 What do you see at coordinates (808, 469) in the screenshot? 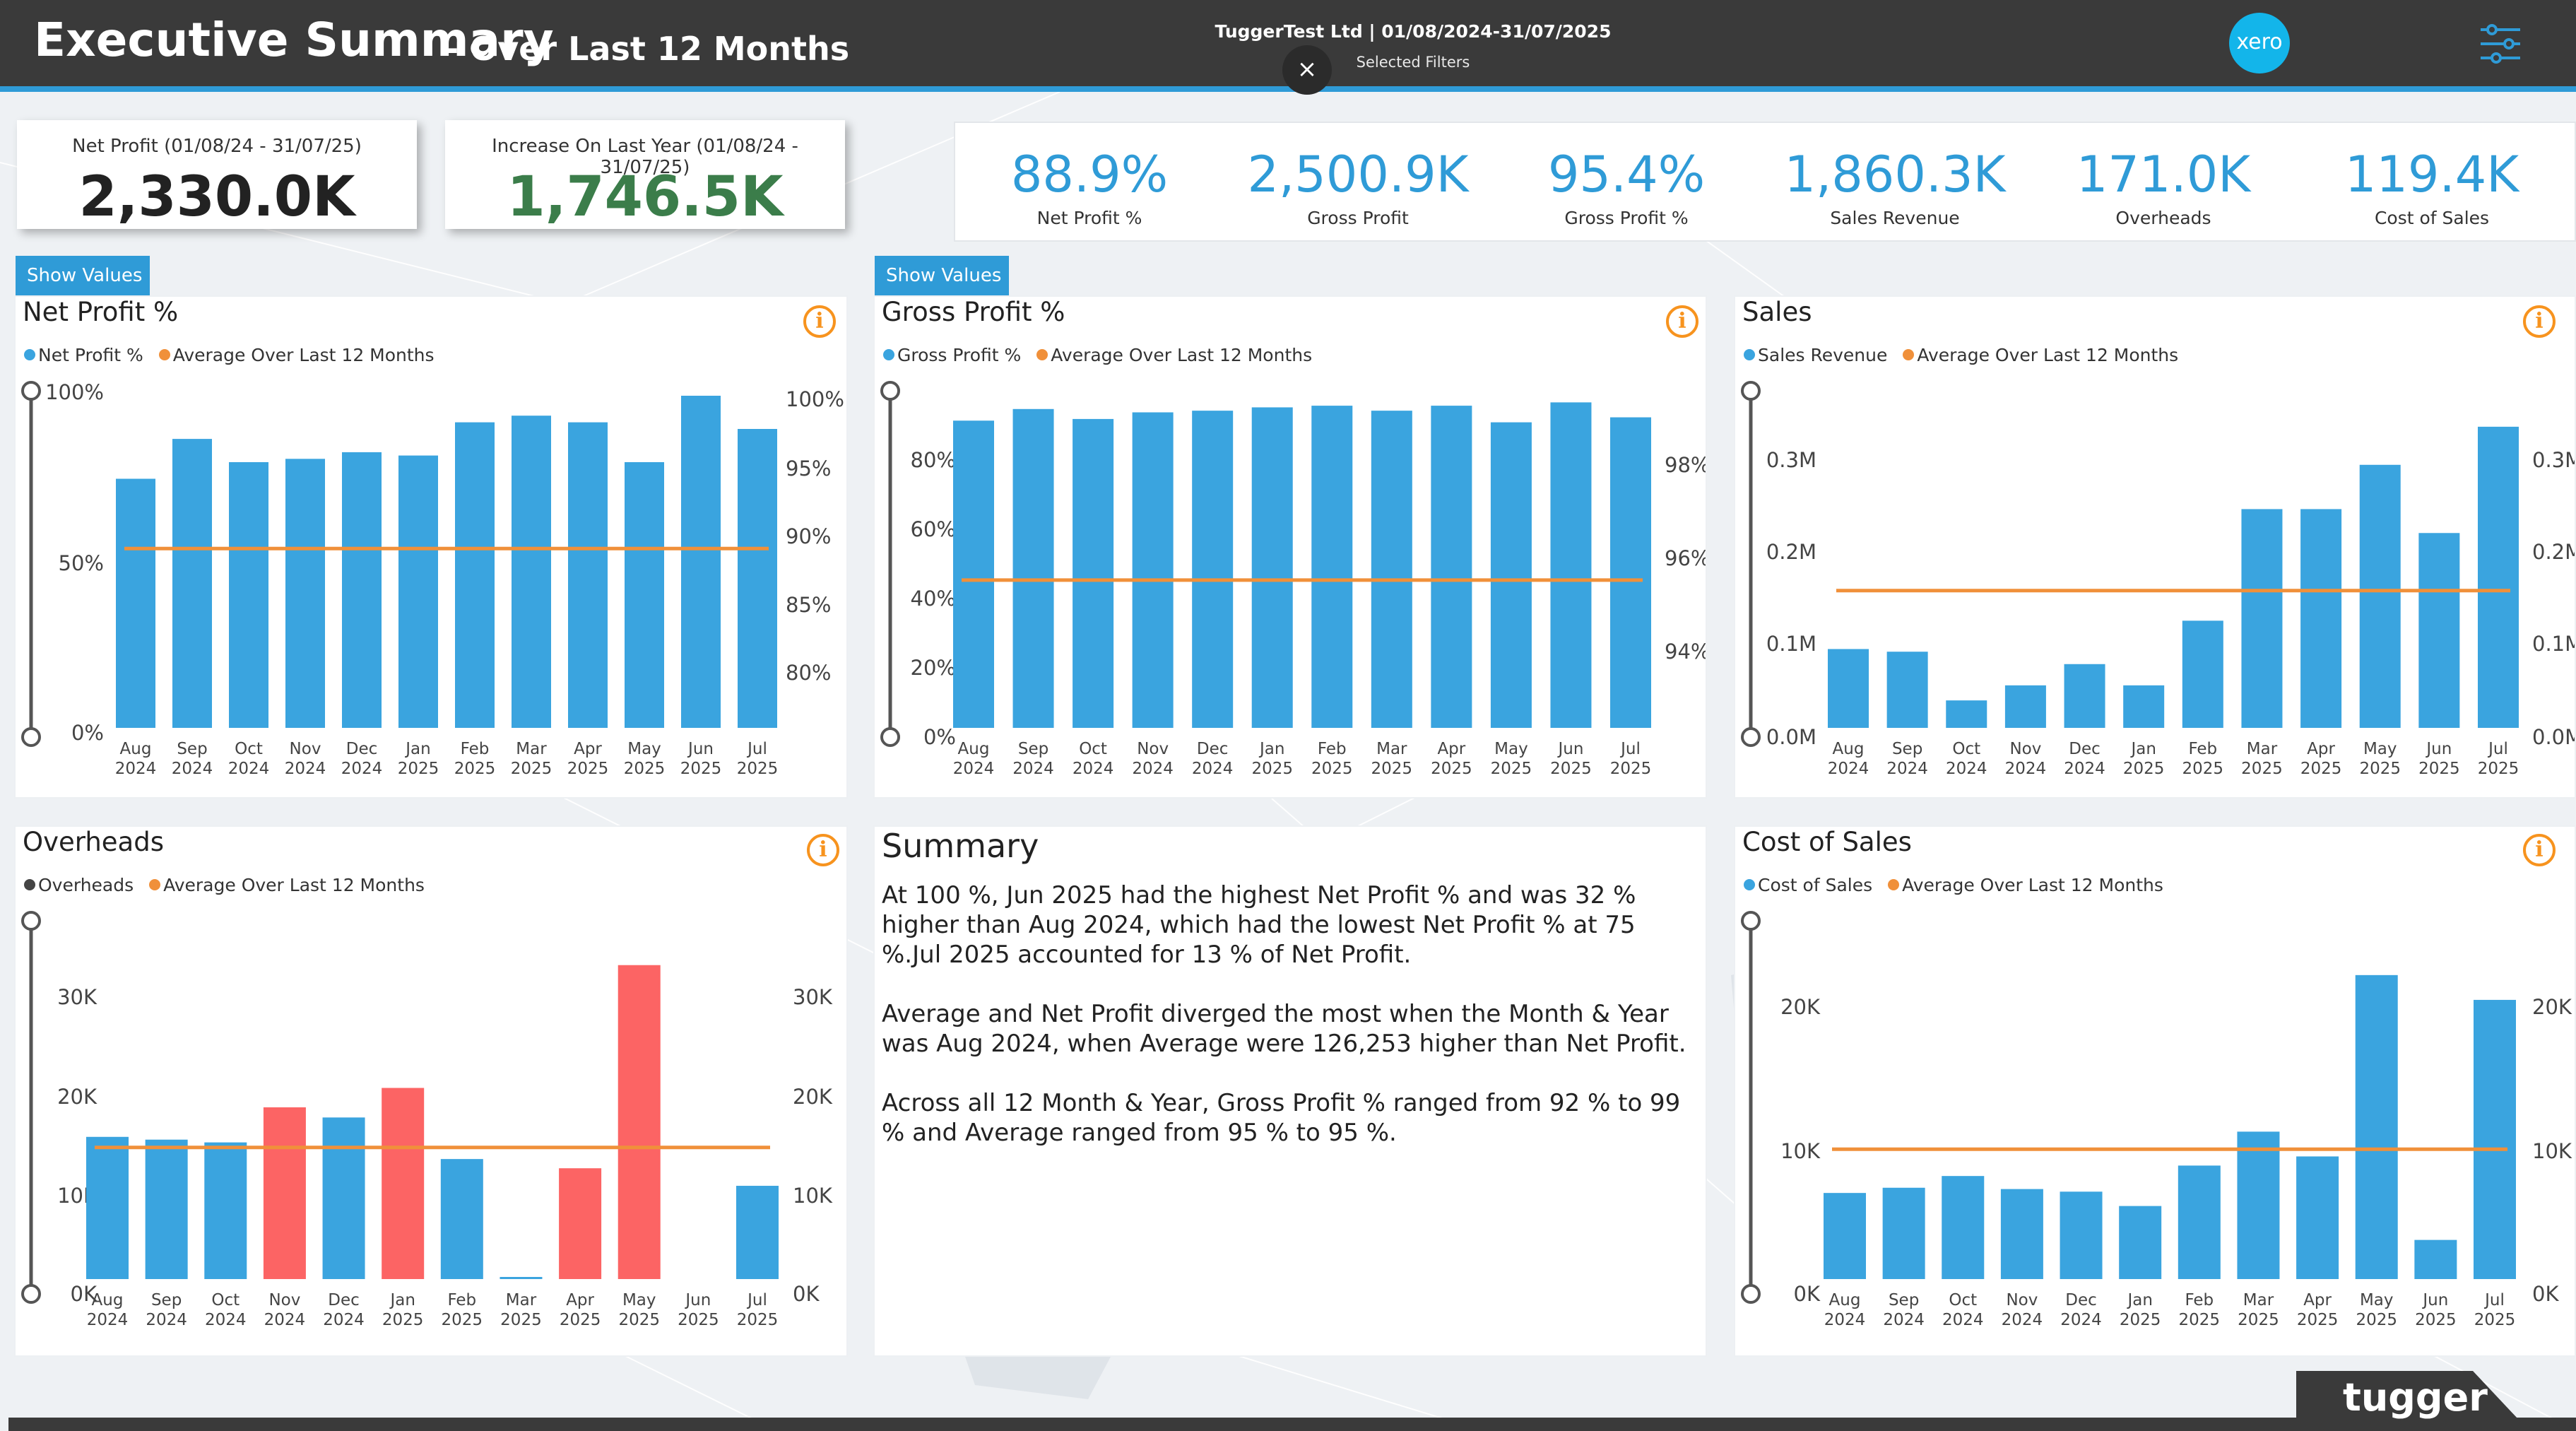
I see `y-tick-label-right: 95%` at bounding box center [808, 469].